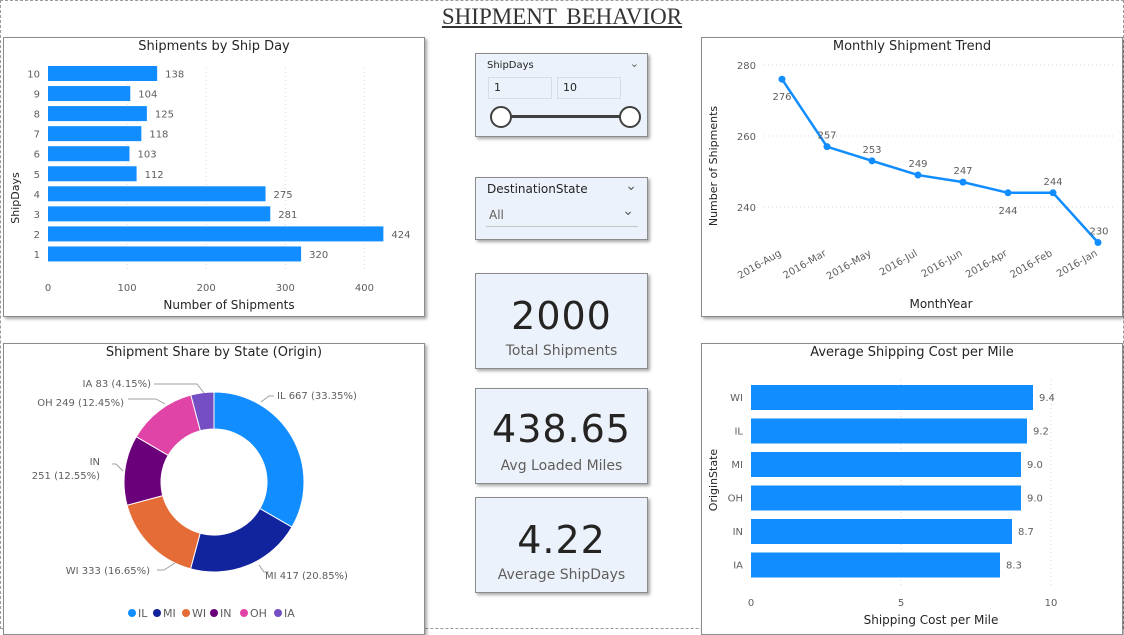 The height and width of the screenshot is (635, 1124). Describe the element at coordinates (899, 263) in the screenshot. I see `trend-xtick: 2016-Jul` at that location.